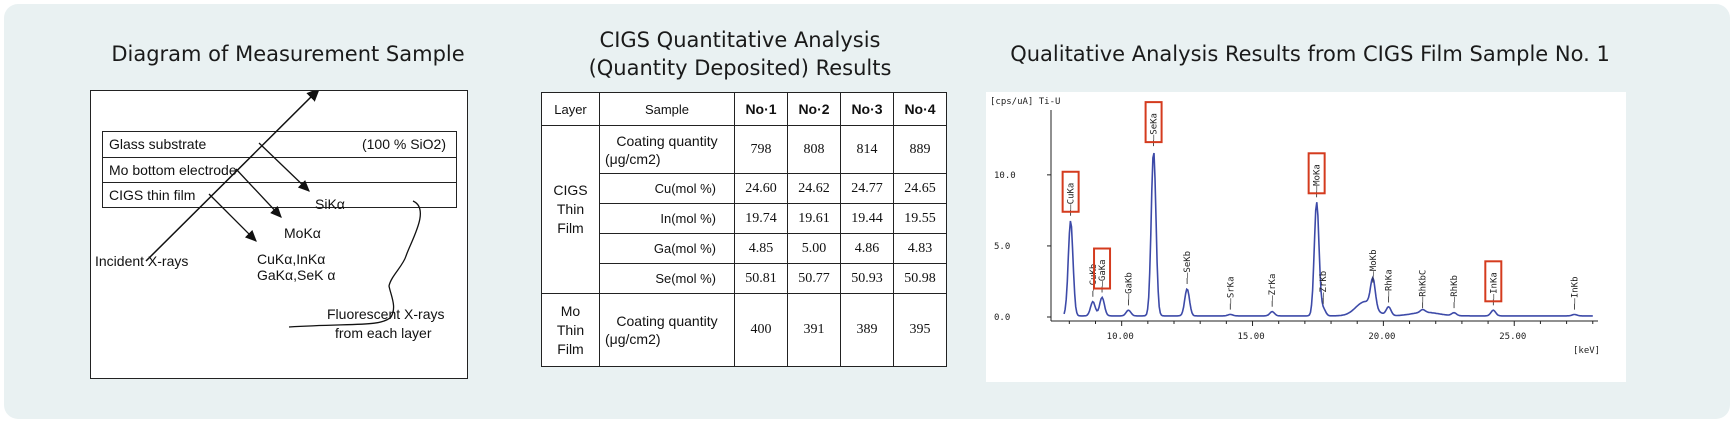 This screenshot has width=1734, height=429. What do you see at coordinates (1251, 337) in the screenshot?
I see `x-tick-label: 15.00` at bounding box center [1251, 337].